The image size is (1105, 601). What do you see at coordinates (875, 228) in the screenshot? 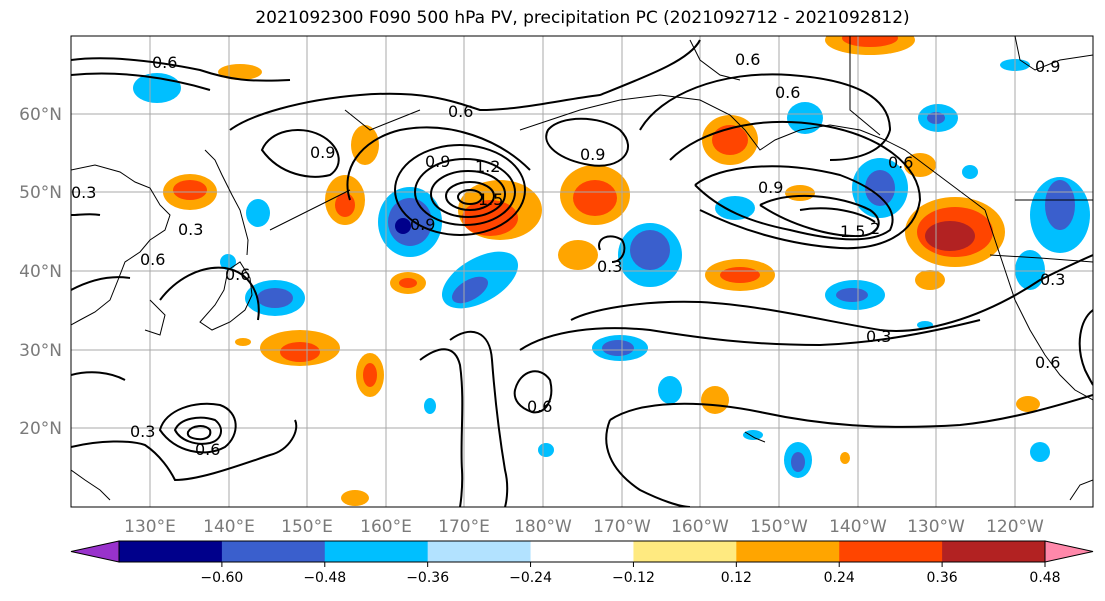
I see `contour-label: 2` at bounding box center [875, 228].